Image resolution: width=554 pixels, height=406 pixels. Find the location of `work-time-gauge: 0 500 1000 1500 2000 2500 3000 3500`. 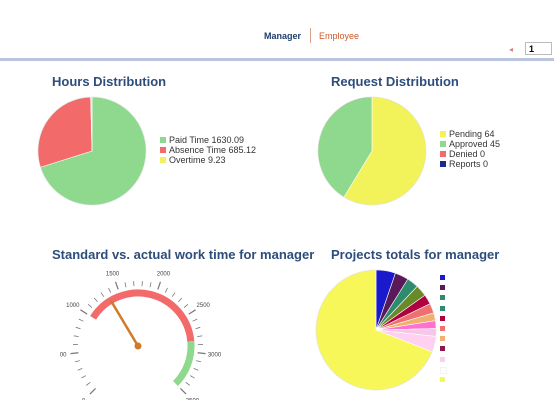

work-time-gauge: 0 500 1000 1500 2000 2500 3000 3500 is located at coordinates (141, 335).